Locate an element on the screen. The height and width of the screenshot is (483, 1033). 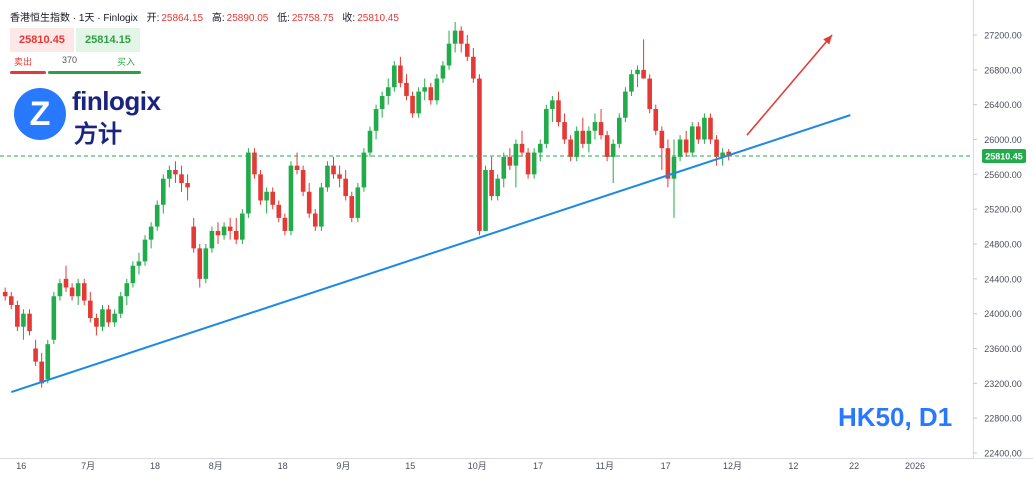
projection-arrow is located at coordinates (789, 85).